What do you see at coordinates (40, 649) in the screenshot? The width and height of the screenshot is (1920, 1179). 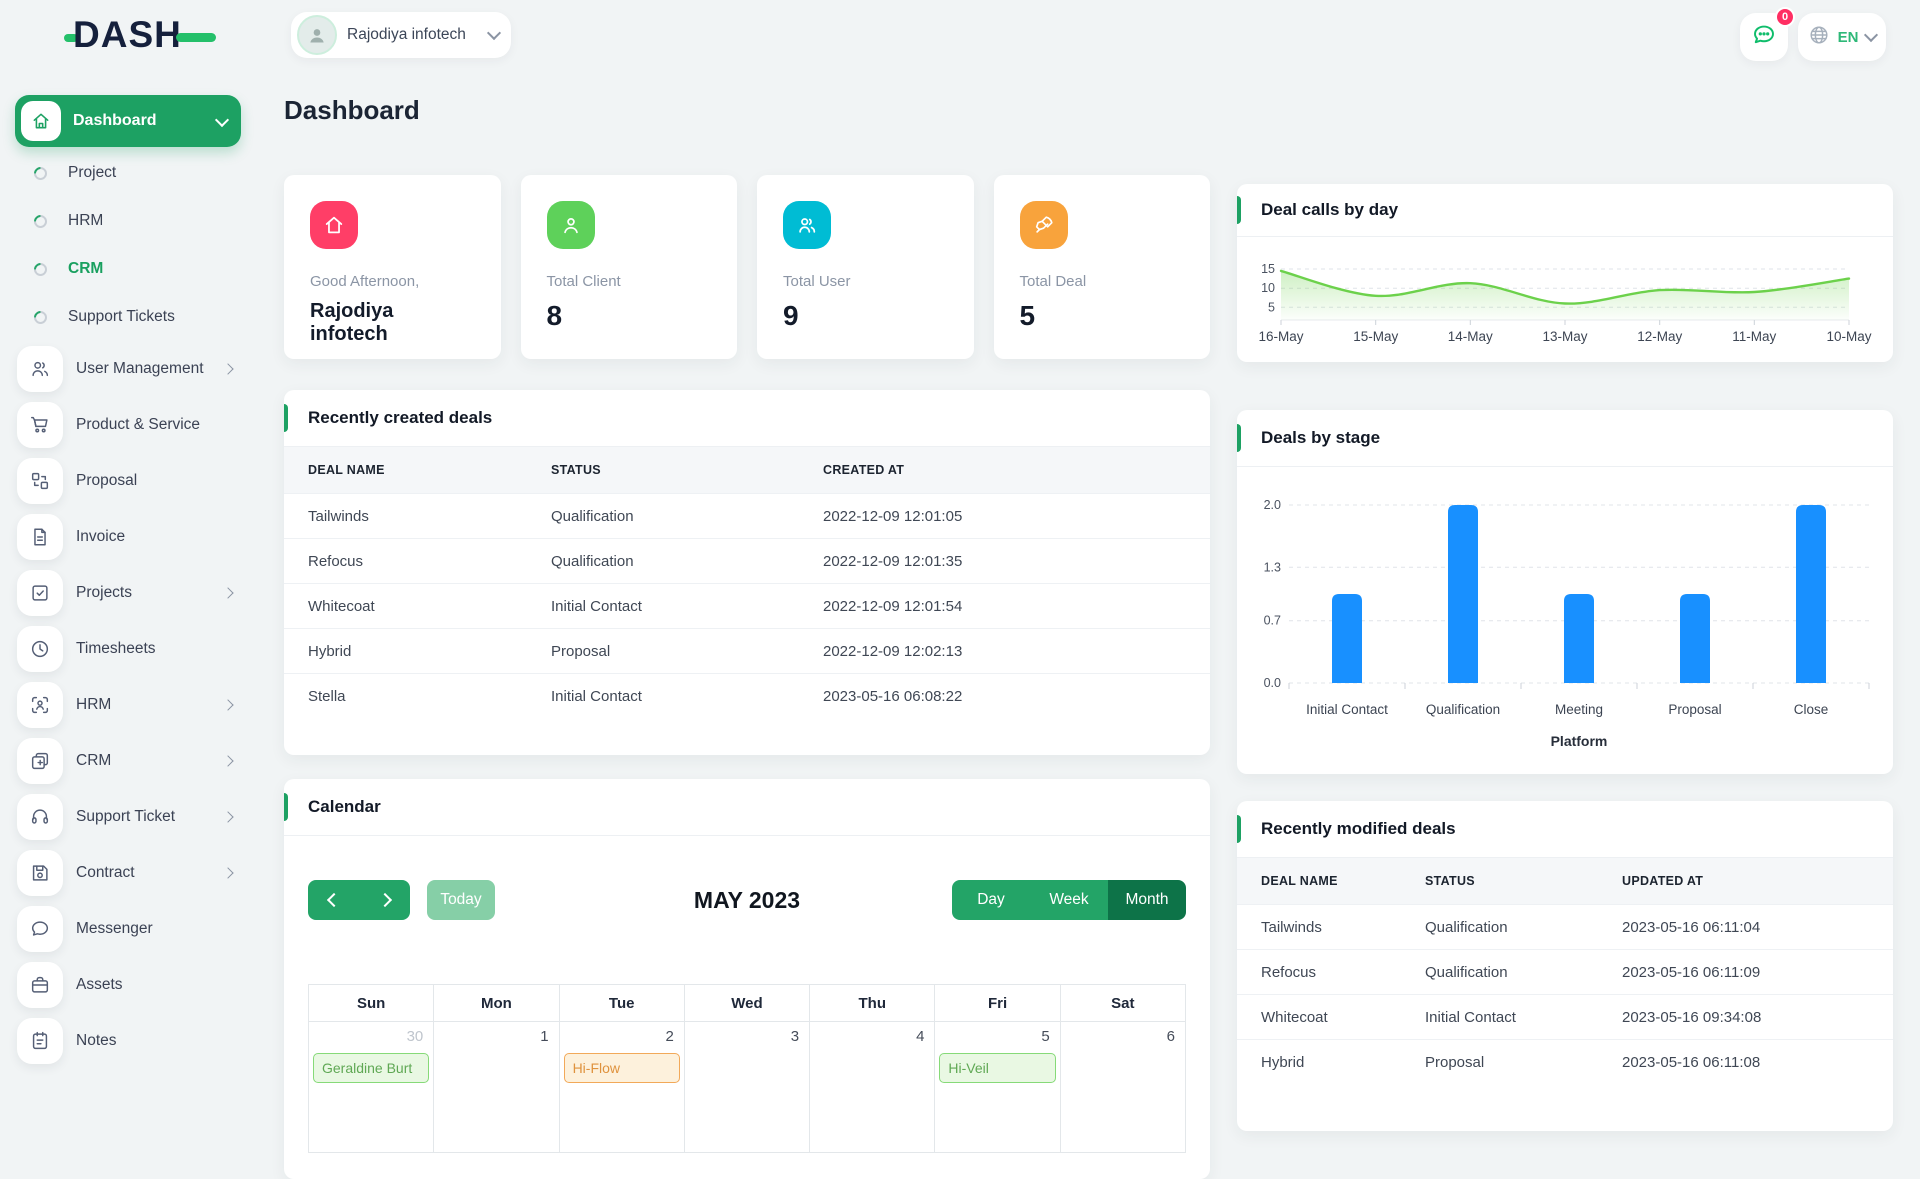 I see `clock-icon` at bounding box center [40, 649].